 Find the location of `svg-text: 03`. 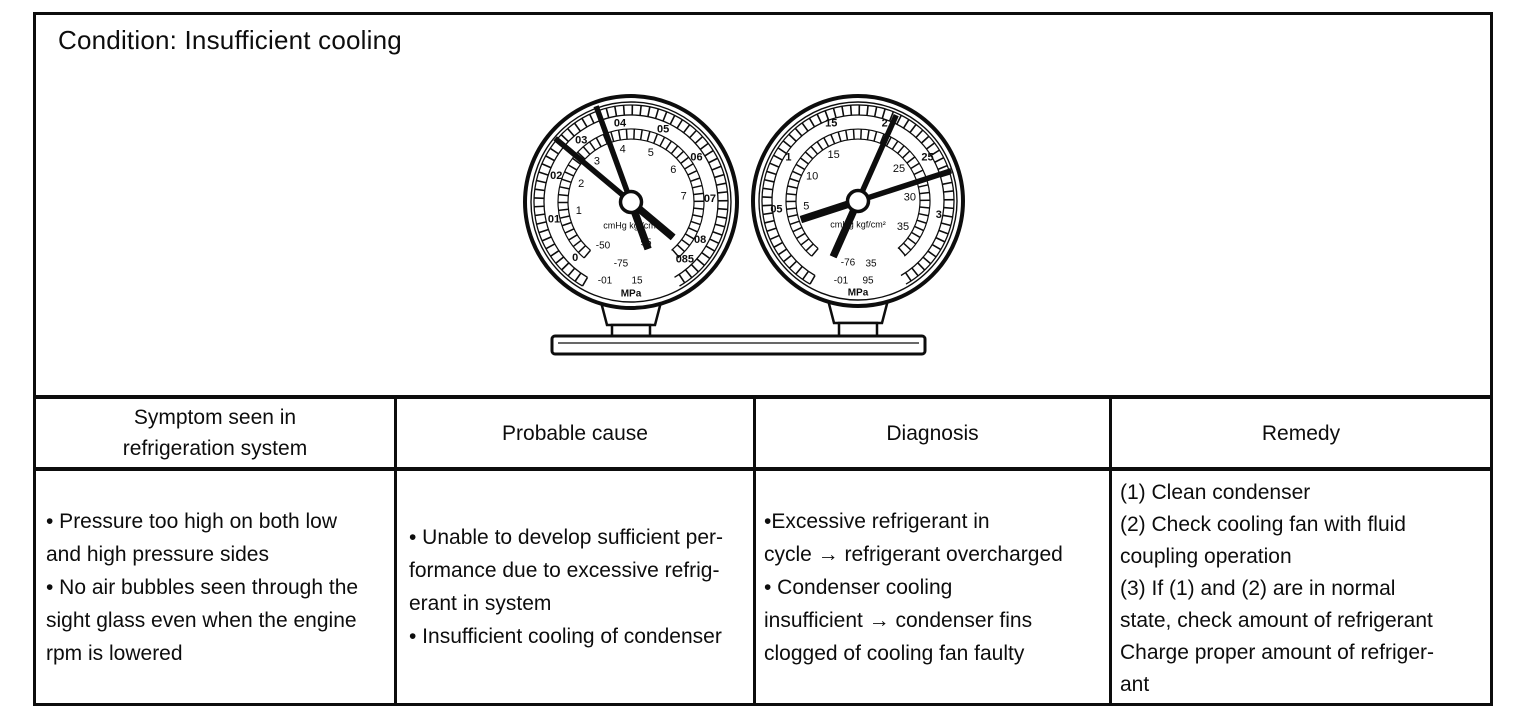

svg-text: 03 is located at coordinates (581, 141).